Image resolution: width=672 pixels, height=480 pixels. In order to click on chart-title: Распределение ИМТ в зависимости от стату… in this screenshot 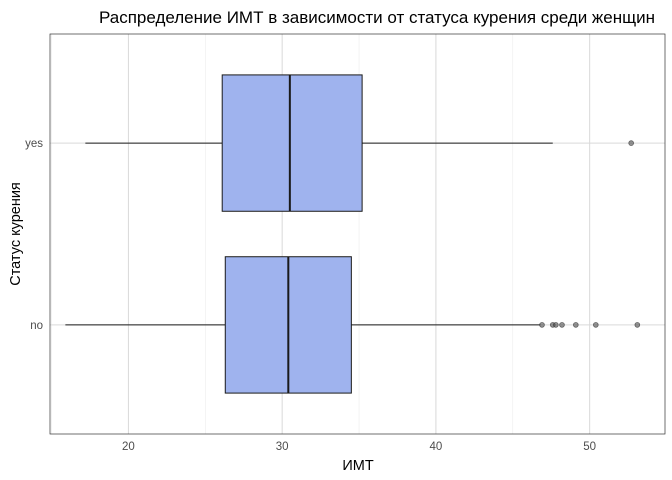, I will do `click(377, 17)`.